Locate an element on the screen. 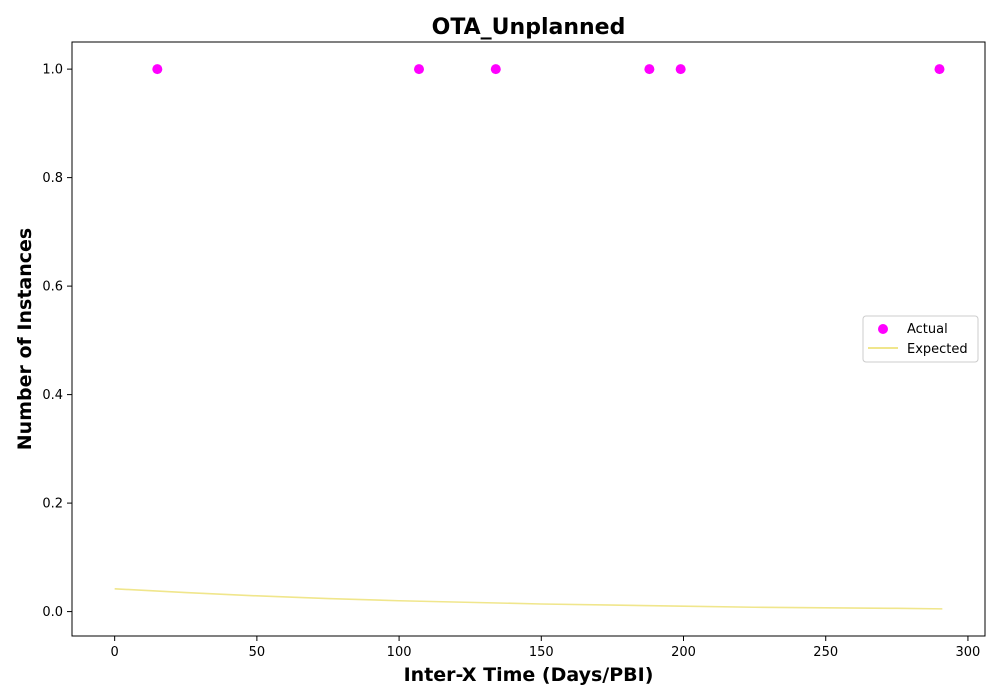 The height and width of the screenshot is (700, 1000). x-axis-label: Inter-X Time (Days/PBI) is located at coordinates (529, 675).